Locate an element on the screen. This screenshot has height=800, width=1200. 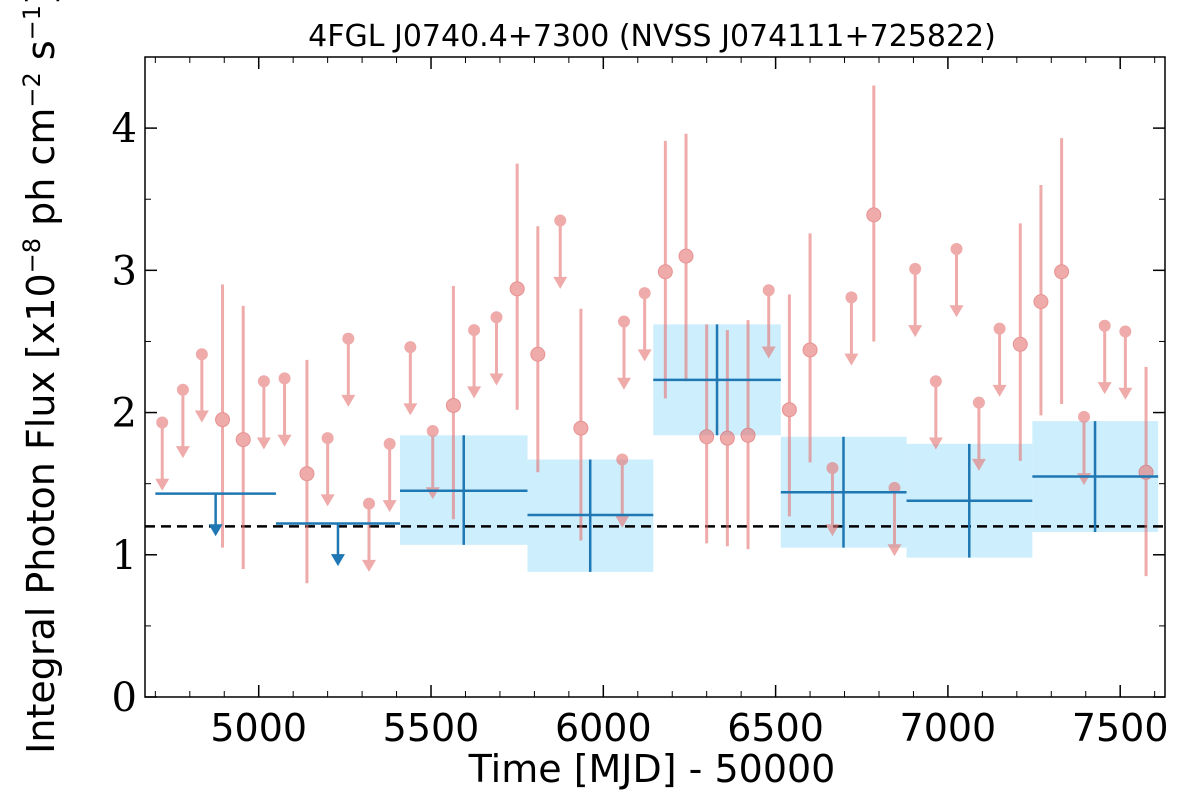
y-tick-label: 1 is located at coordinates (124, 556).